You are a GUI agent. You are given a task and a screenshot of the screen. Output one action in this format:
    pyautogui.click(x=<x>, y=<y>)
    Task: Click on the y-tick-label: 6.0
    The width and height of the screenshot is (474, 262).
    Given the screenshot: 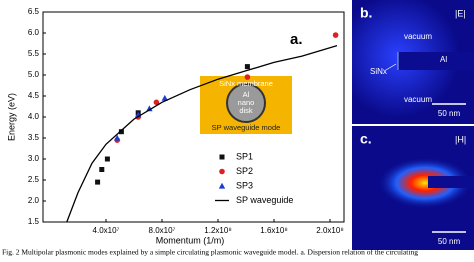 What is the action you would take?
    pyautogui.click(x=34, y=32)
    